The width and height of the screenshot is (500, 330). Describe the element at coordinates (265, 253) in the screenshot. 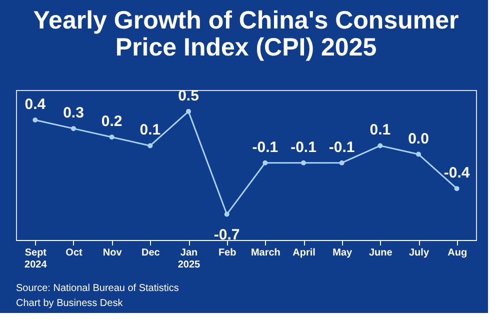

I see `x-tick-label: March` at that location.